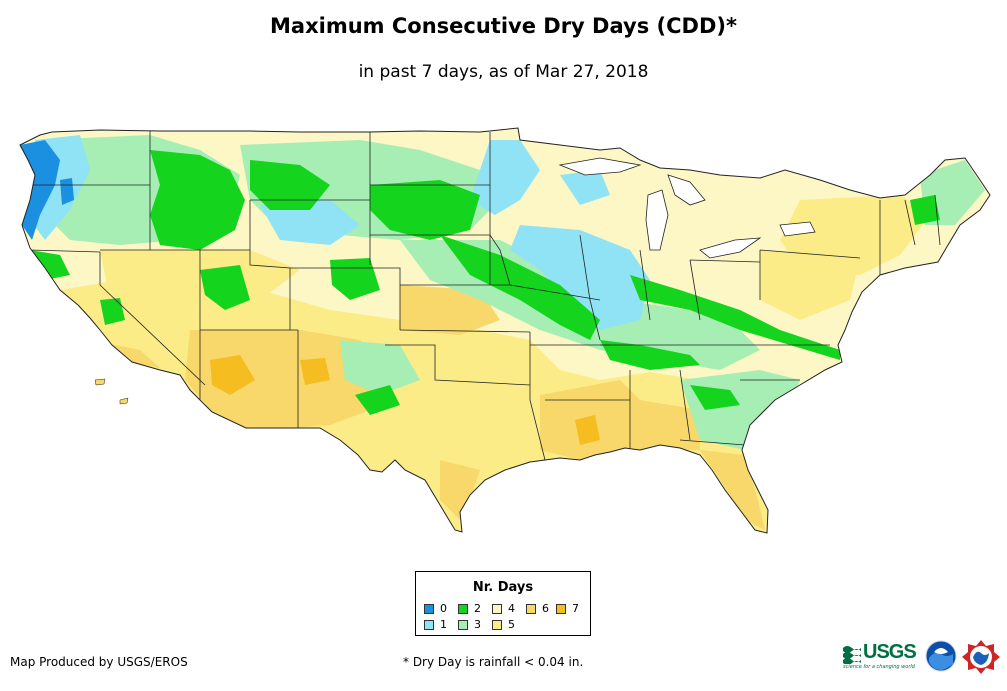 The height and width of the screenshot is (691, 1007). I want to click on map-title: Maximum Consecutive Dry Days (CDD)*, so click(503, 26).